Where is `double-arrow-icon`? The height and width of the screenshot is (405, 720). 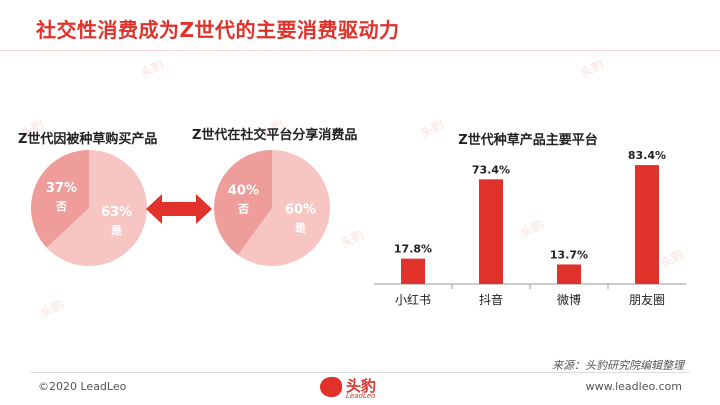 double-arrow-icon is located at coordinates (179, 209).